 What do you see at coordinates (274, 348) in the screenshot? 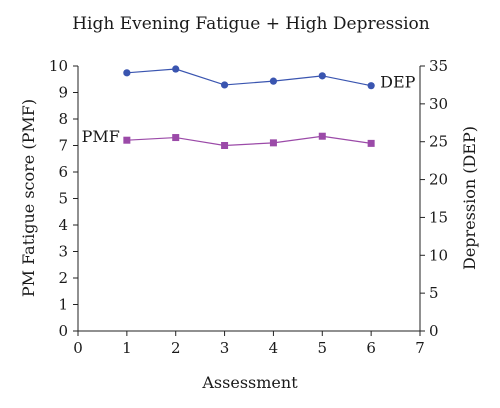
I see `x-tick-label: 4` at bounding box center [274, 348].